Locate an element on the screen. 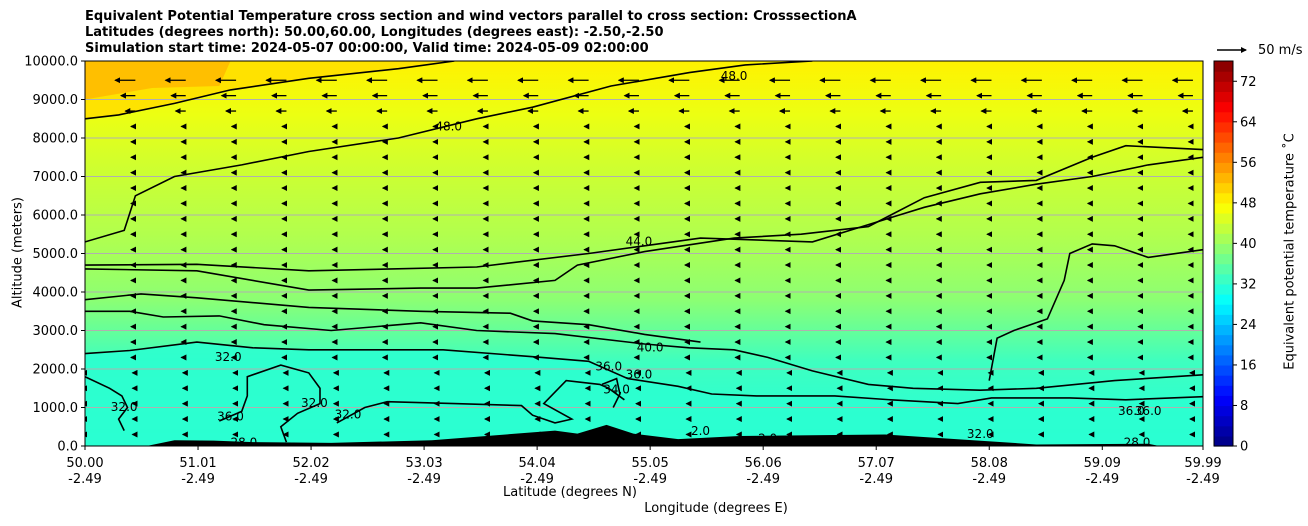  colorbar-tick-label: 48 is located at coordinates (1248, 203).